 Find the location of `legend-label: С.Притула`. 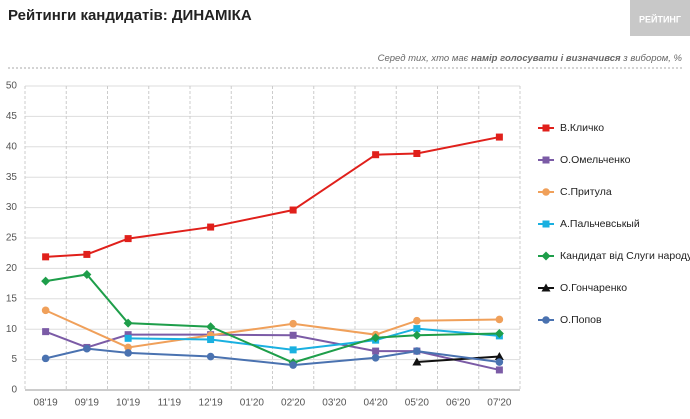

legend-label: С.Притула is located at coordinates (586, 192).